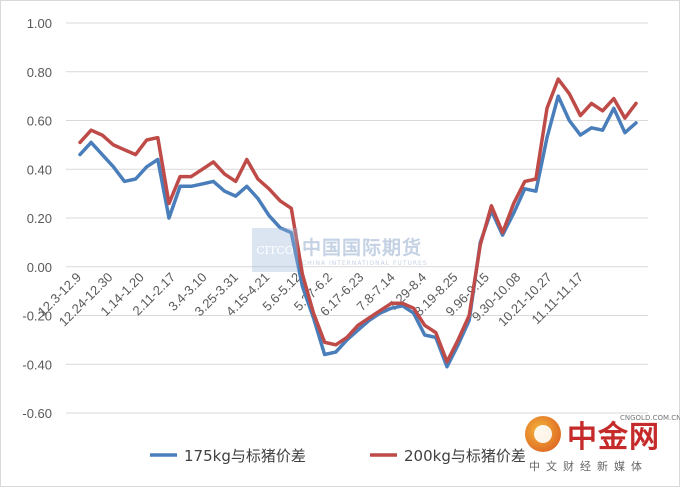 Image resolution: width=680 pixels, height=487 pixels. Describe the element at coordinates (588, 466) in the screenshot. I see `logo-tagline: 中文财经新媒体` at that location.